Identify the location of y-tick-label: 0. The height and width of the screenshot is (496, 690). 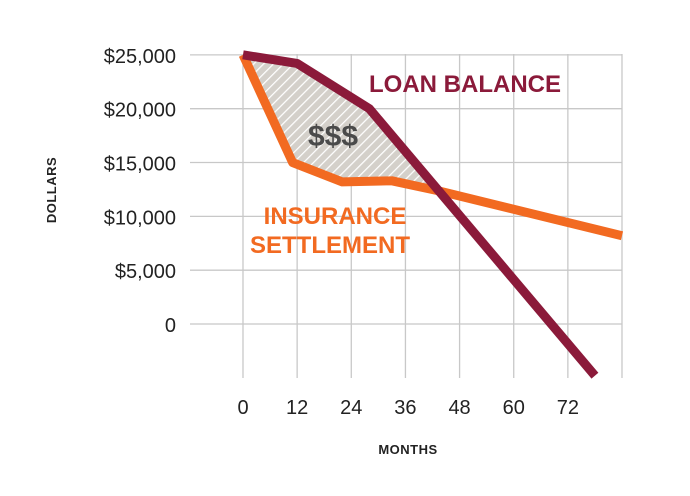
(170, 326).